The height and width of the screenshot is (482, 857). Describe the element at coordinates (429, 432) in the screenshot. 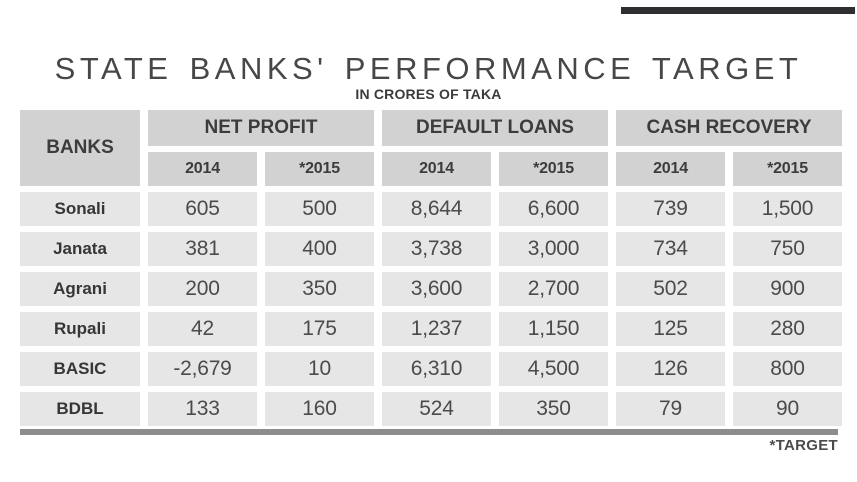

I see `bottom-rule` at that location.